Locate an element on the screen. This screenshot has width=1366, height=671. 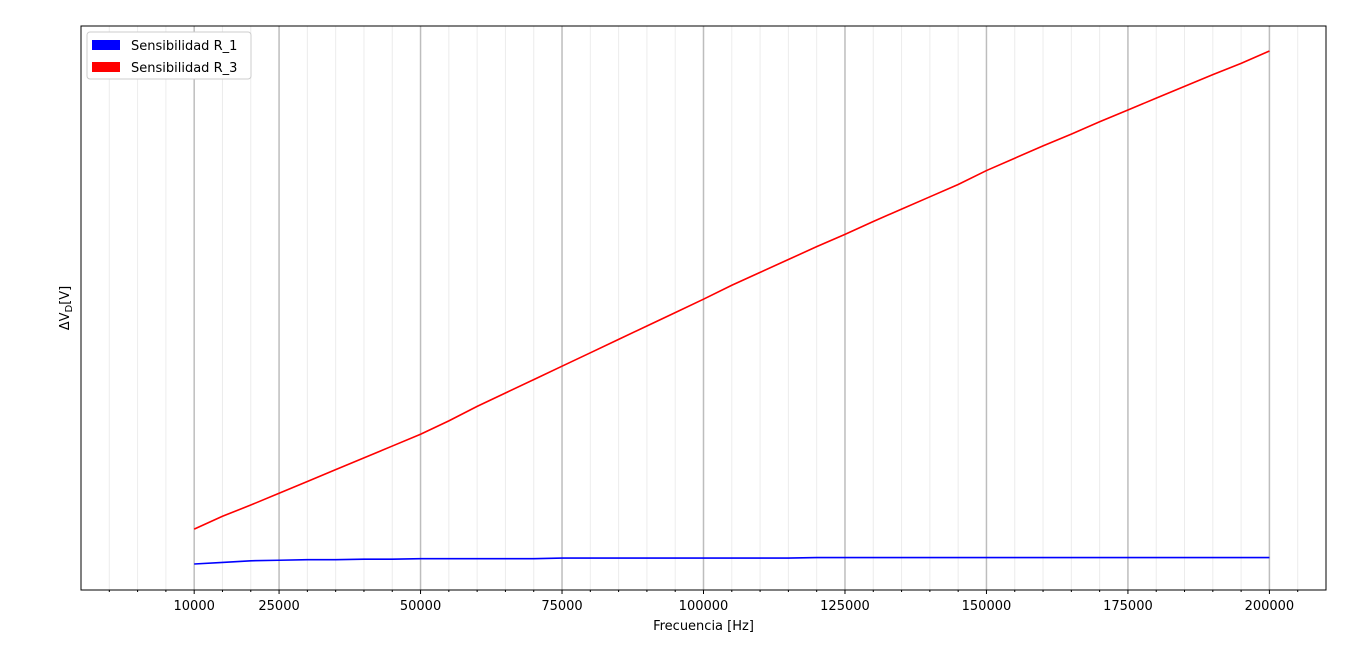
legend-box is located at coordinates (169, 55).